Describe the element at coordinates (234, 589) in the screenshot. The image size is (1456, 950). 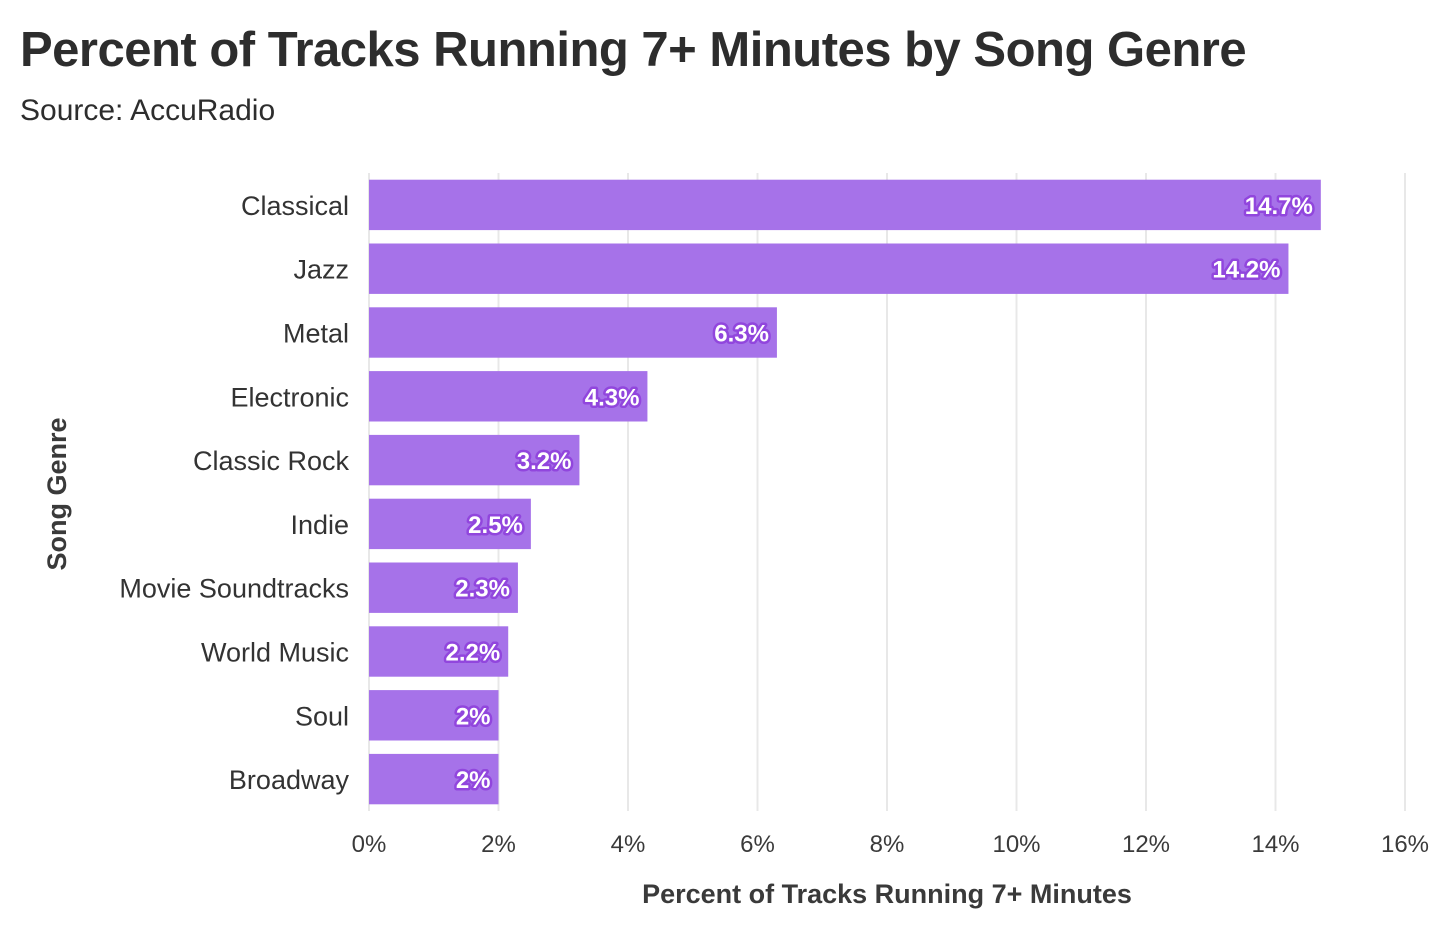
I see `category-label: Movie Soundtracks` at that location.